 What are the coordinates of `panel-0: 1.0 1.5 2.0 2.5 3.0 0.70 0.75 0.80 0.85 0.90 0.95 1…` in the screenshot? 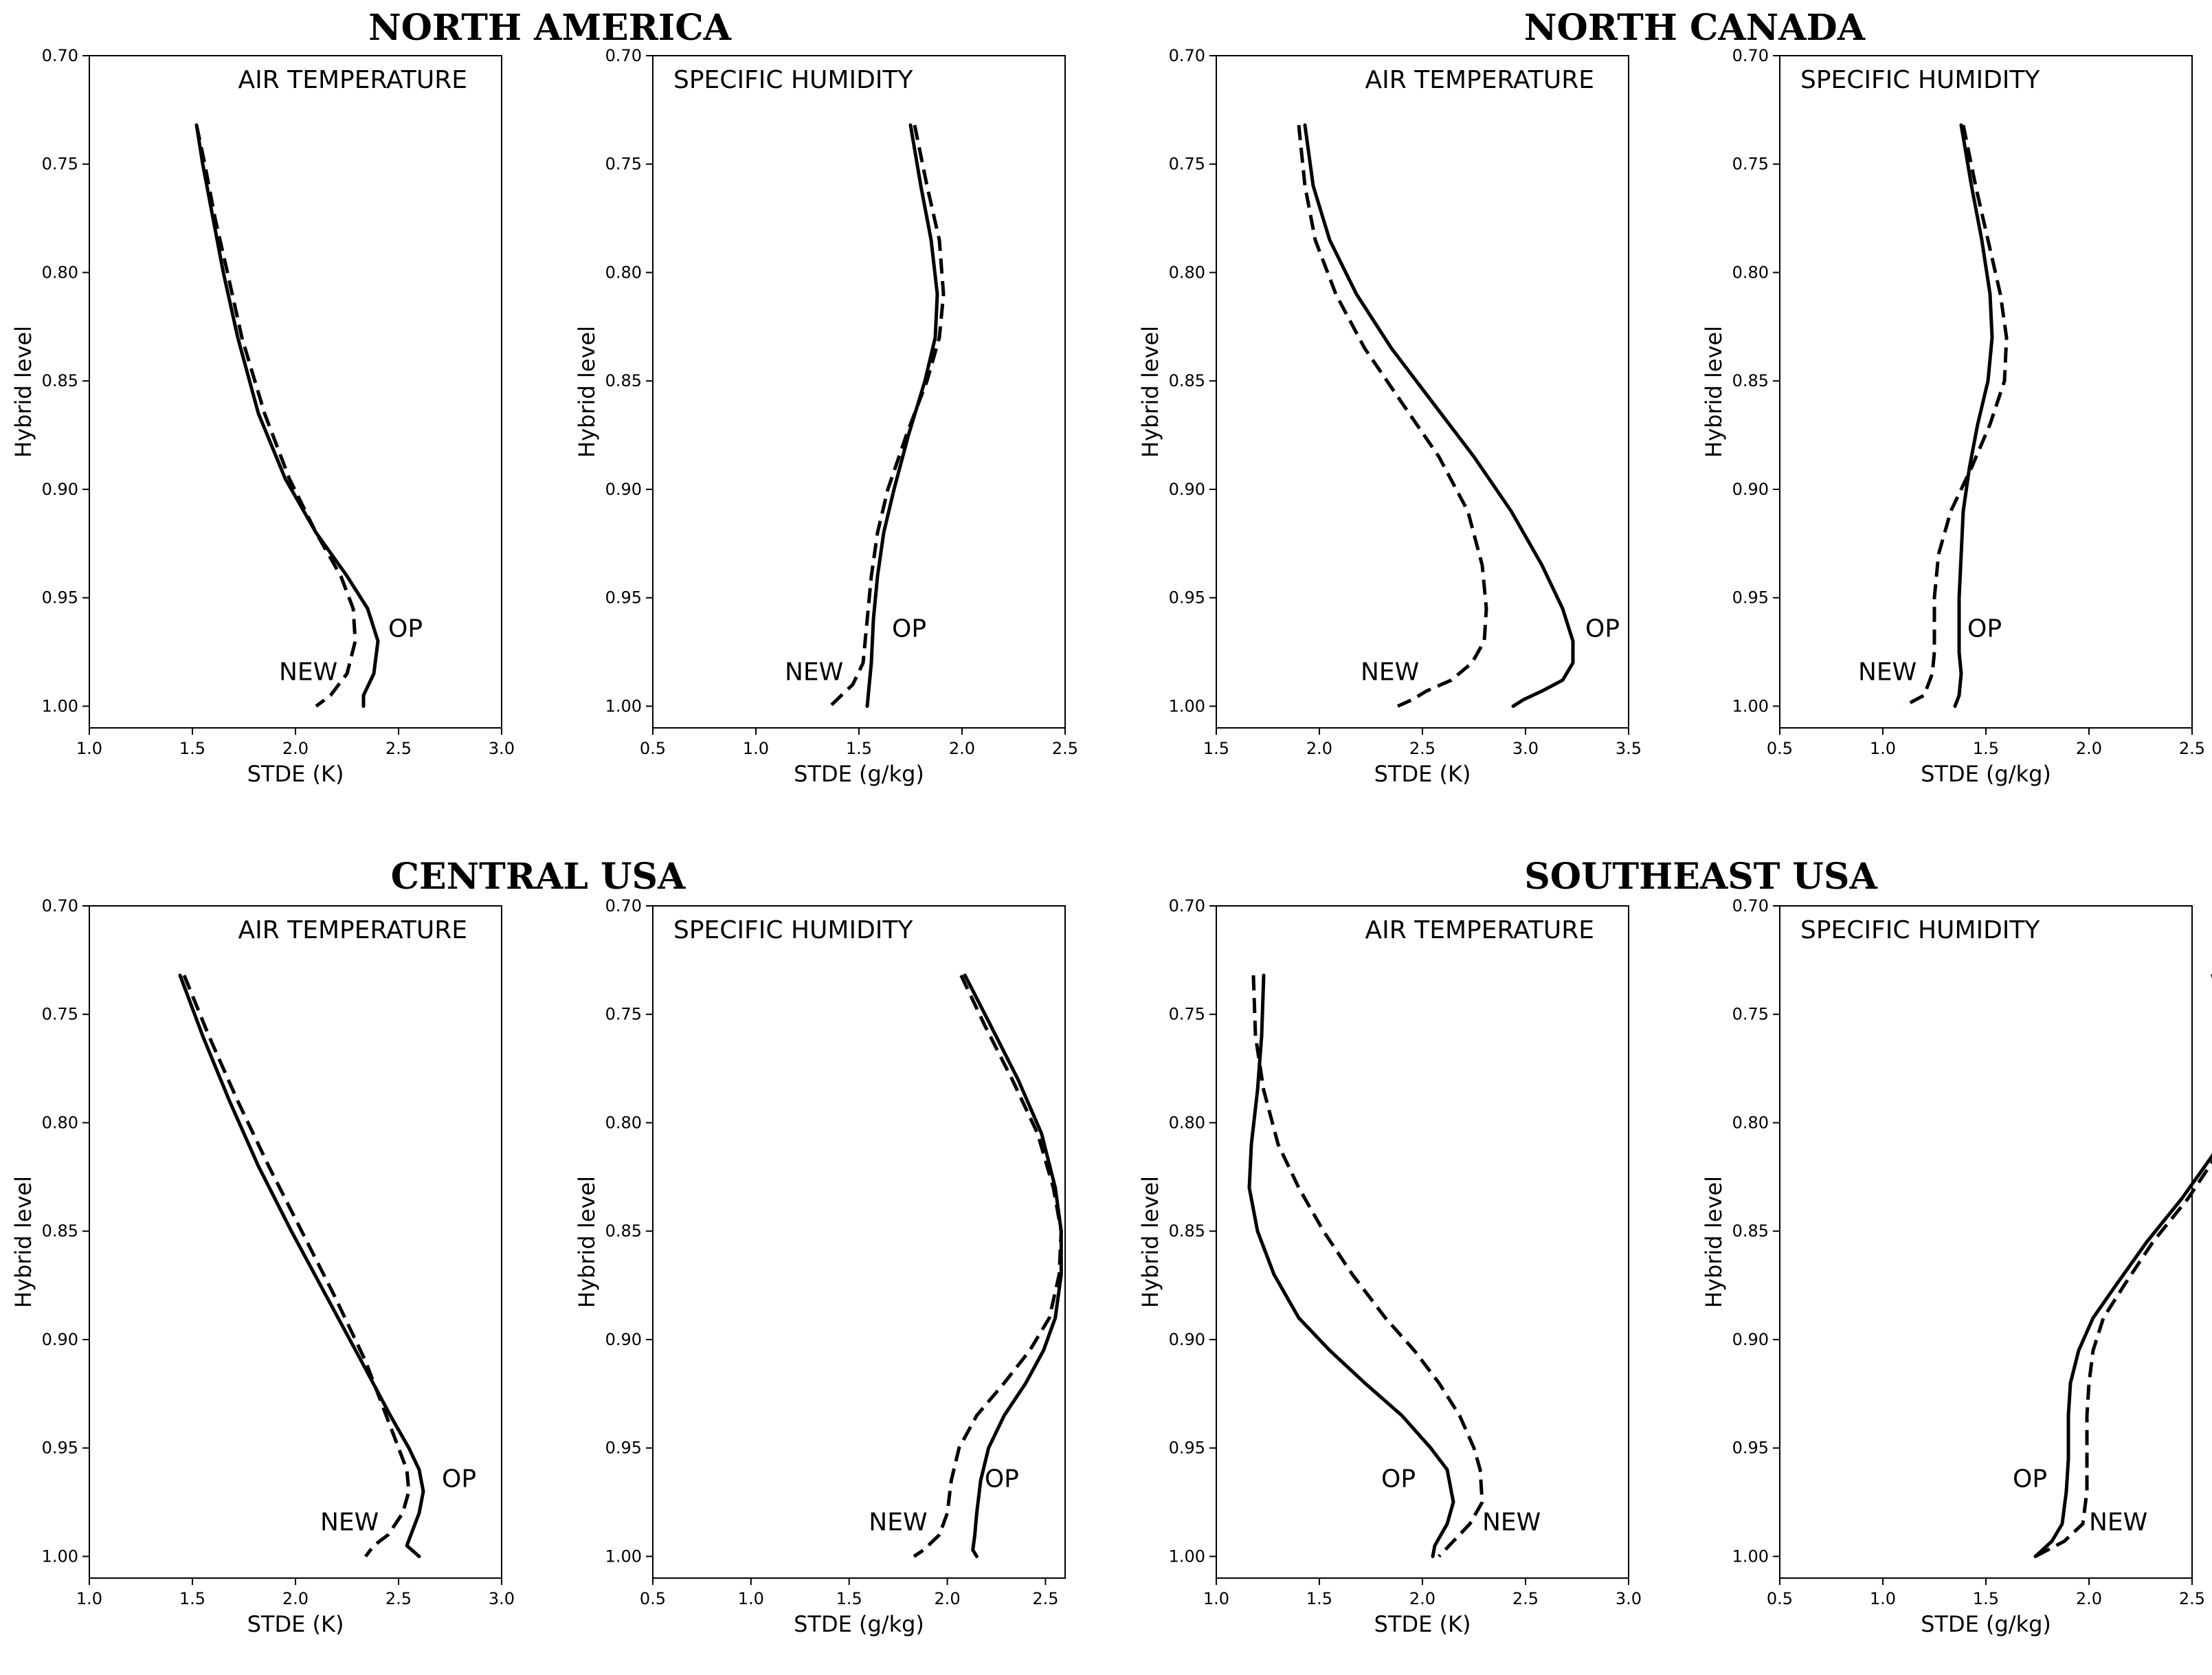 It's located at (262, 416).